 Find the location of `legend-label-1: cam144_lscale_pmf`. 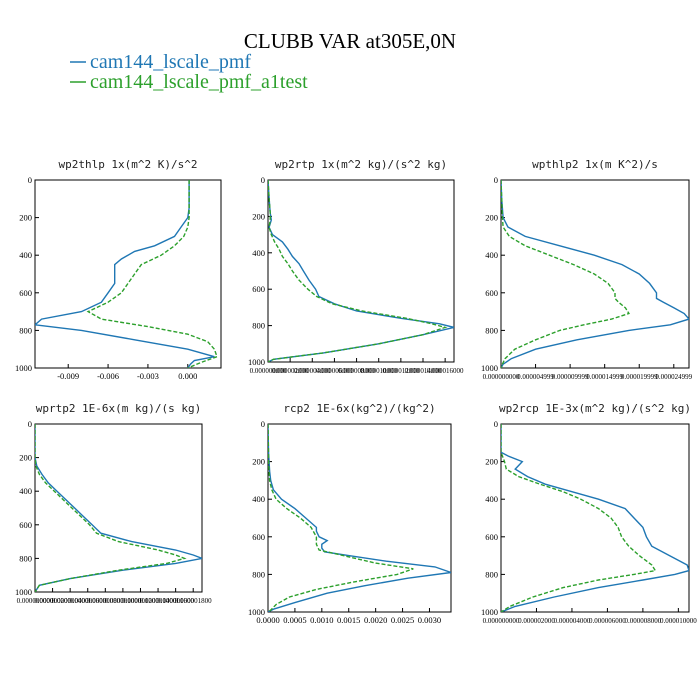

legend-label-1: cam144_lscale_pmf is located at coordinates (170, 62).